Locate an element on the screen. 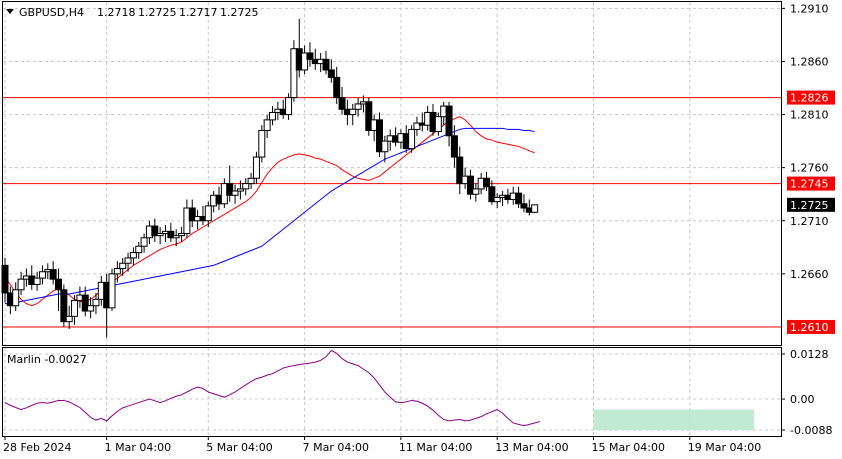 Image resolution: width=842 pixels, height=459 pixels. price-tick-label: 1.2810 is located at coordinates (809, 115).